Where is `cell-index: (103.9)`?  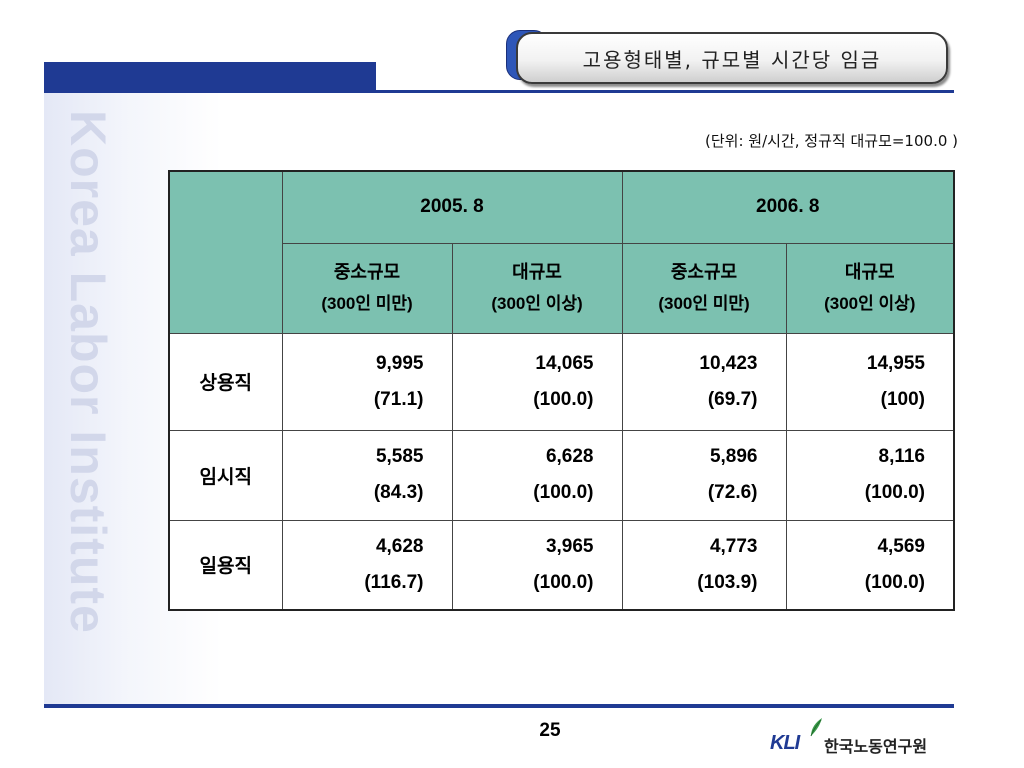
cell-index: (103.9) is located at coordinates (727, 582).